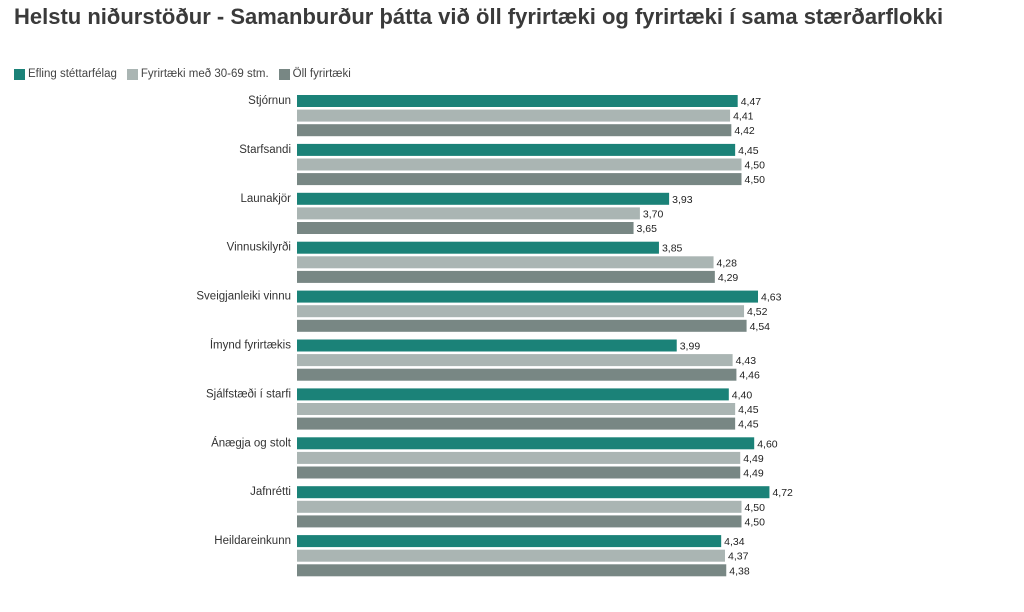  I want to click on data-label: 4,47, so click(751, 102).